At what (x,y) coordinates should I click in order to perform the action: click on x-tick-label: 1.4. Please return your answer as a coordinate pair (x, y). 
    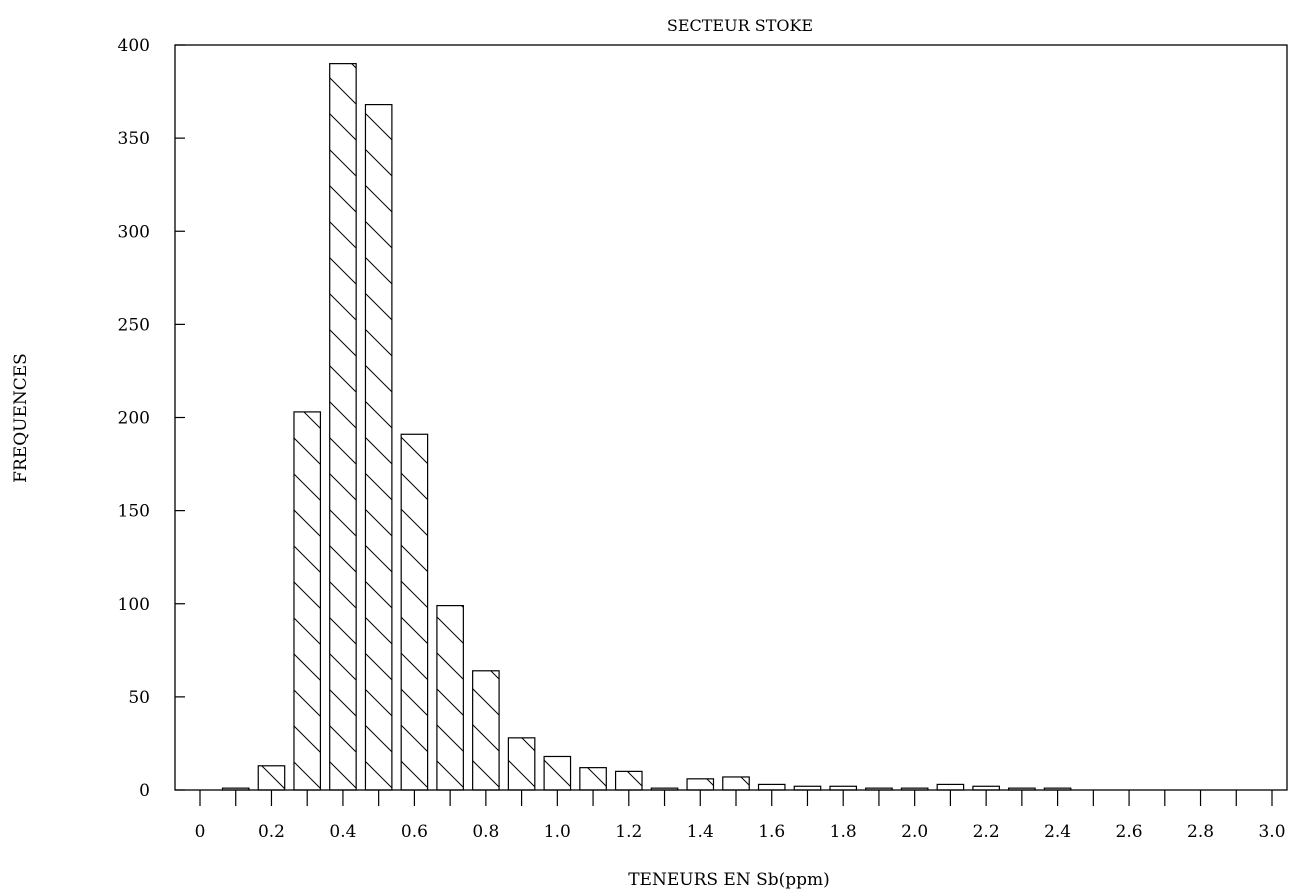
    Looking at the image, I should click on (700, 832).